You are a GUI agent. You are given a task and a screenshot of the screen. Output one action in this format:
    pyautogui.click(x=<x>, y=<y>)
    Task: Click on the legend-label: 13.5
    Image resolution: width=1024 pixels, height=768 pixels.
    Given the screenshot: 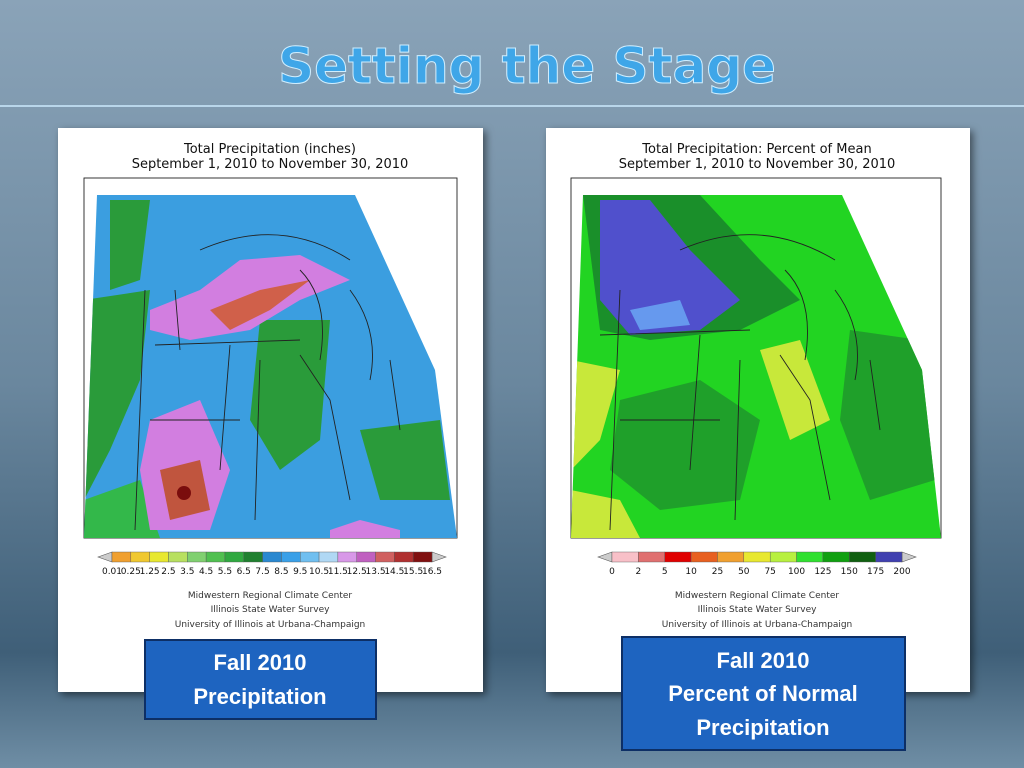 What is the action you would take?
    pyautogui.click(x=376, y=572)
    